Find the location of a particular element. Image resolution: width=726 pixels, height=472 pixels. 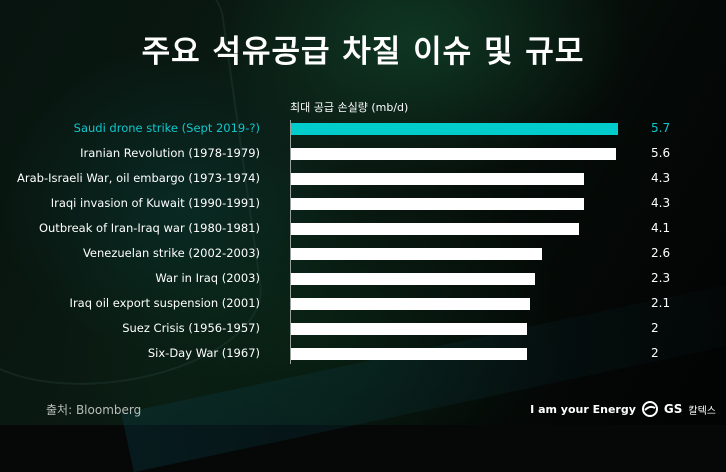

bar-label: Iraqi invasion of Kuwait (1990-1991) is located at coordinates (155, 203).